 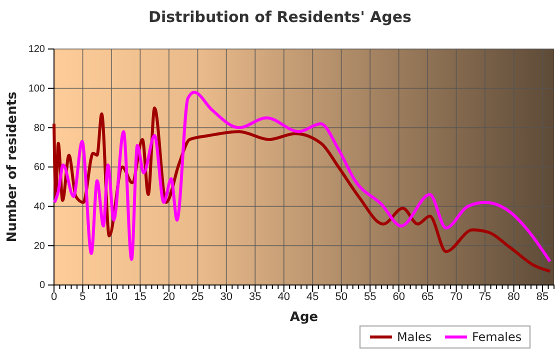 I want to click on legend-label: Males, so click(x=414, y=337).